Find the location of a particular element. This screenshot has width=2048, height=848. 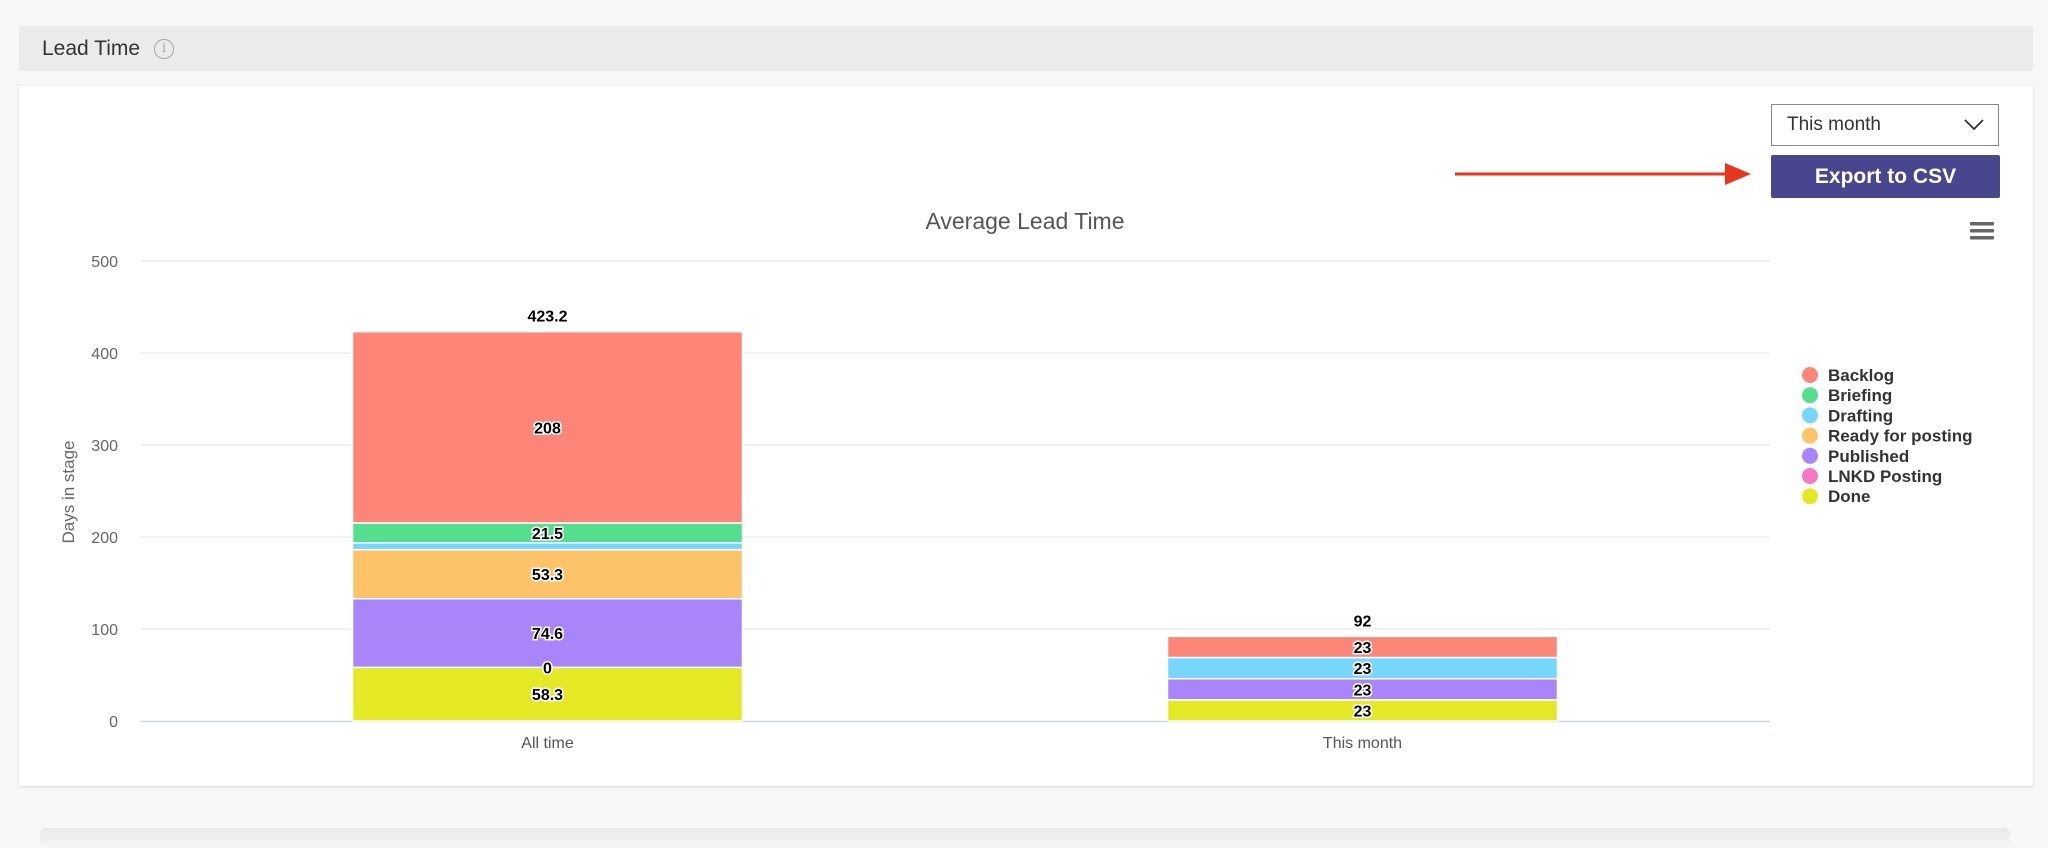

annotation-arrow is located at coordinates (1603, 174).